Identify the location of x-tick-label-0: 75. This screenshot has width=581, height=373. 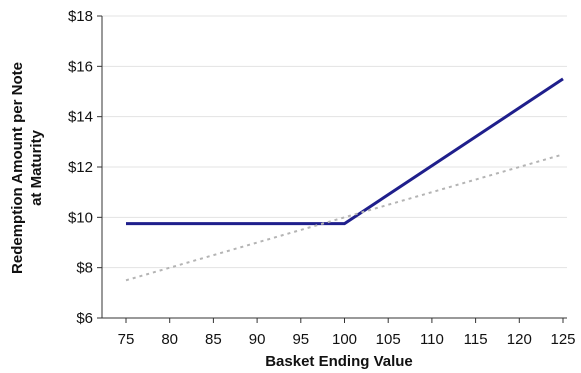
(126, 339).